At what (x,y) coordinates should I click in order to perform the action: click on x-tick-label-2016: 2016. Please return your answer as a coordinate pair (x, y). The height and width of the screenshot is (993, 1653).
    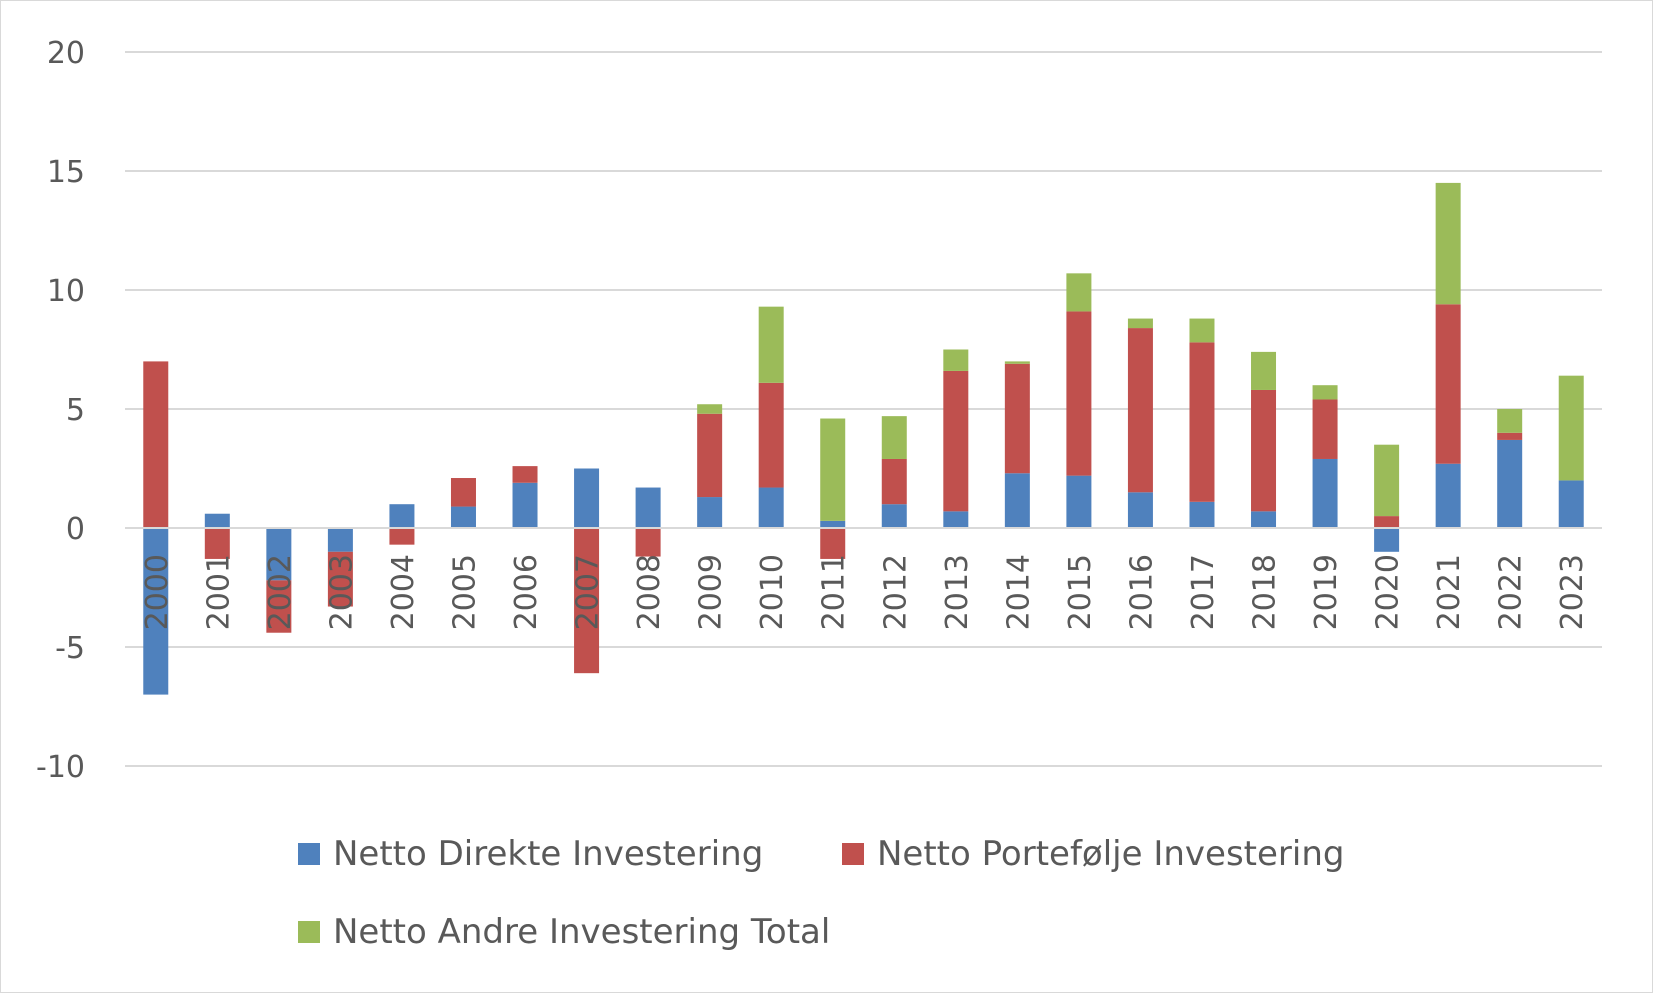
    Looking at the image, I should click on (1141, 592).